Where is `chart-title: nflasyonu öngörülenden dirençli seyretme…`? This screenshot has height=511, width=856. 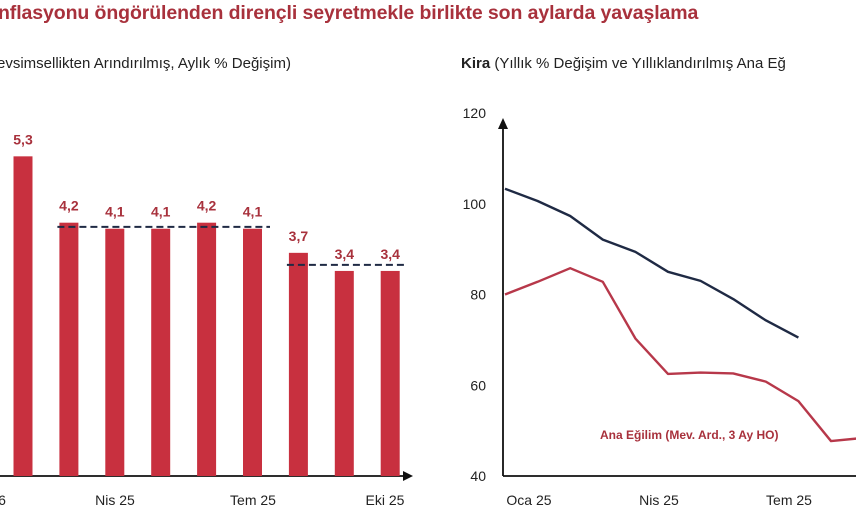 chart-title: nflasyonu öngörülenden dirençli seyretme… is located at coordinates (349, 13).